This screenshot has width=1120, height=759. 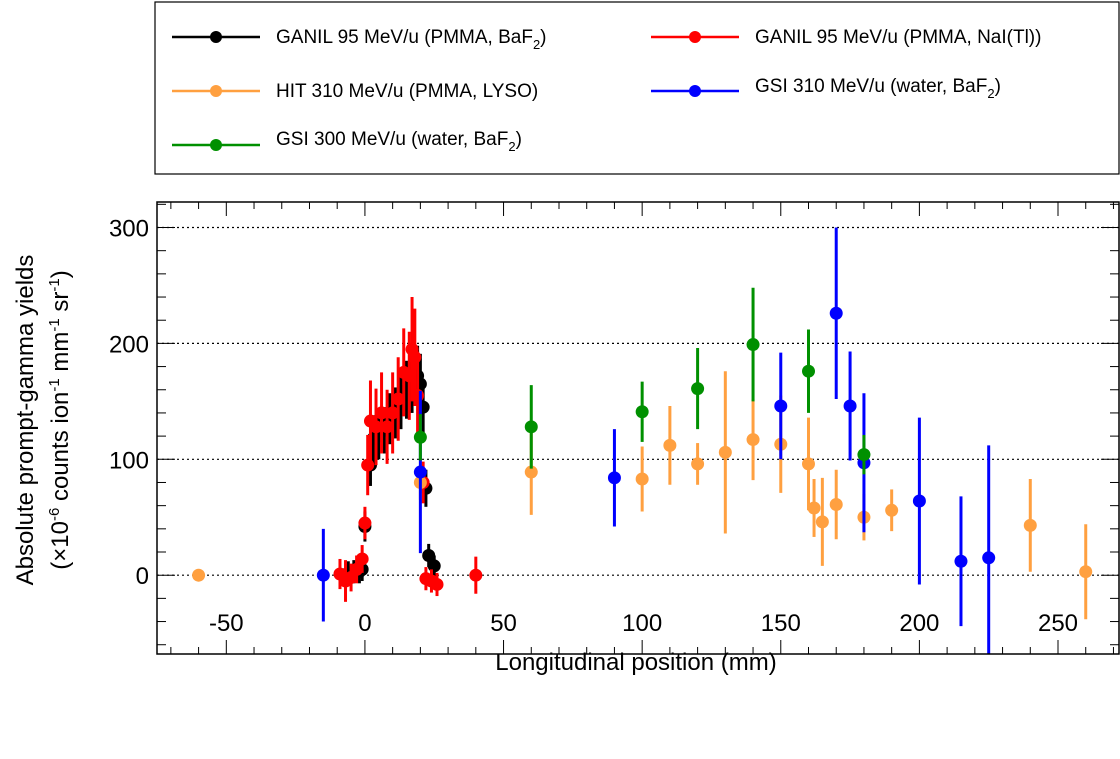 What do you see at coordinates (411, 39) in the screenshot?
I see `legend-label-ganil-baf2: GANIL 95 MeV/u (PMMA, BaF2)` at bounding box center [411, 39].